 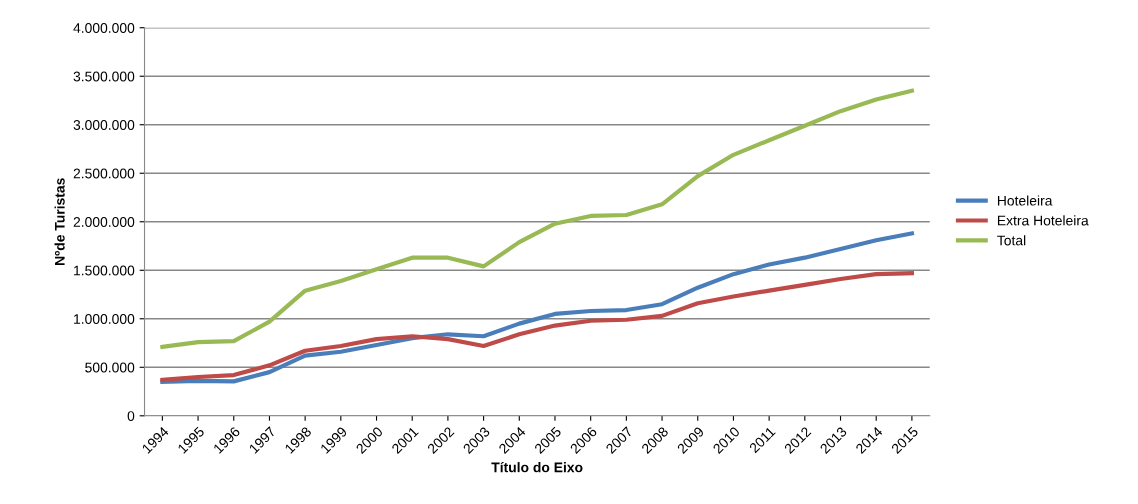 What do you see at coordinates (104, 222) in the screenshot?
I see `y-tick-label: 2.000.000` at bounding box center [104, 222].